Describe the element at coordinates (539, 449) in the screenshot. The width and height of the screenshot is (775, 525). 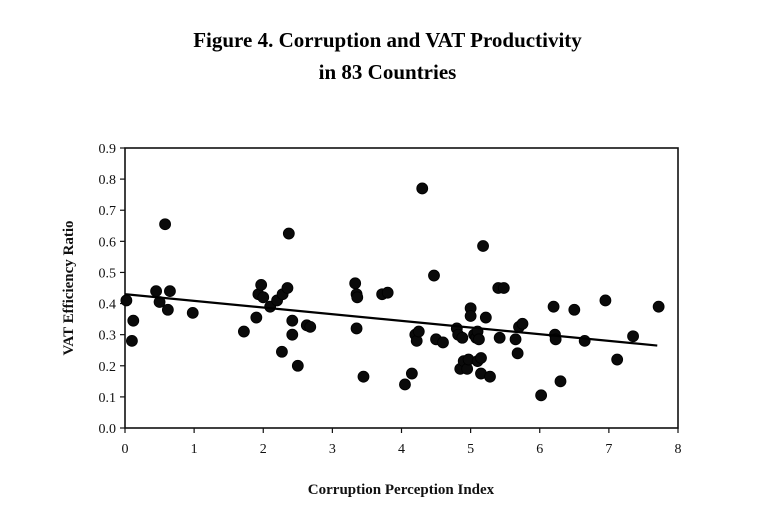
I see `x-tick-label: 6` at that location.